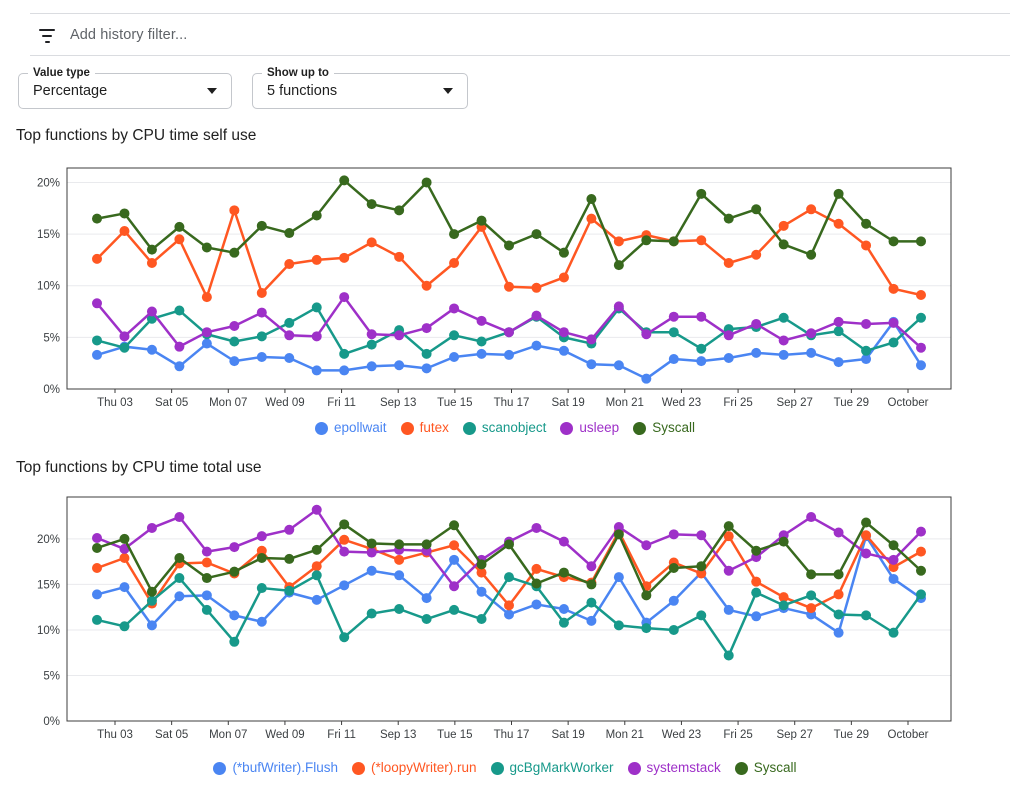 Image resolution: width=1030 pixels, height=791 pixels. What do you see at coordinates (552, 768) in the screenshot?
I see `legend-item-gcbgmarkworker: gcBgMarkWorker` at bounding box center [552, 768].